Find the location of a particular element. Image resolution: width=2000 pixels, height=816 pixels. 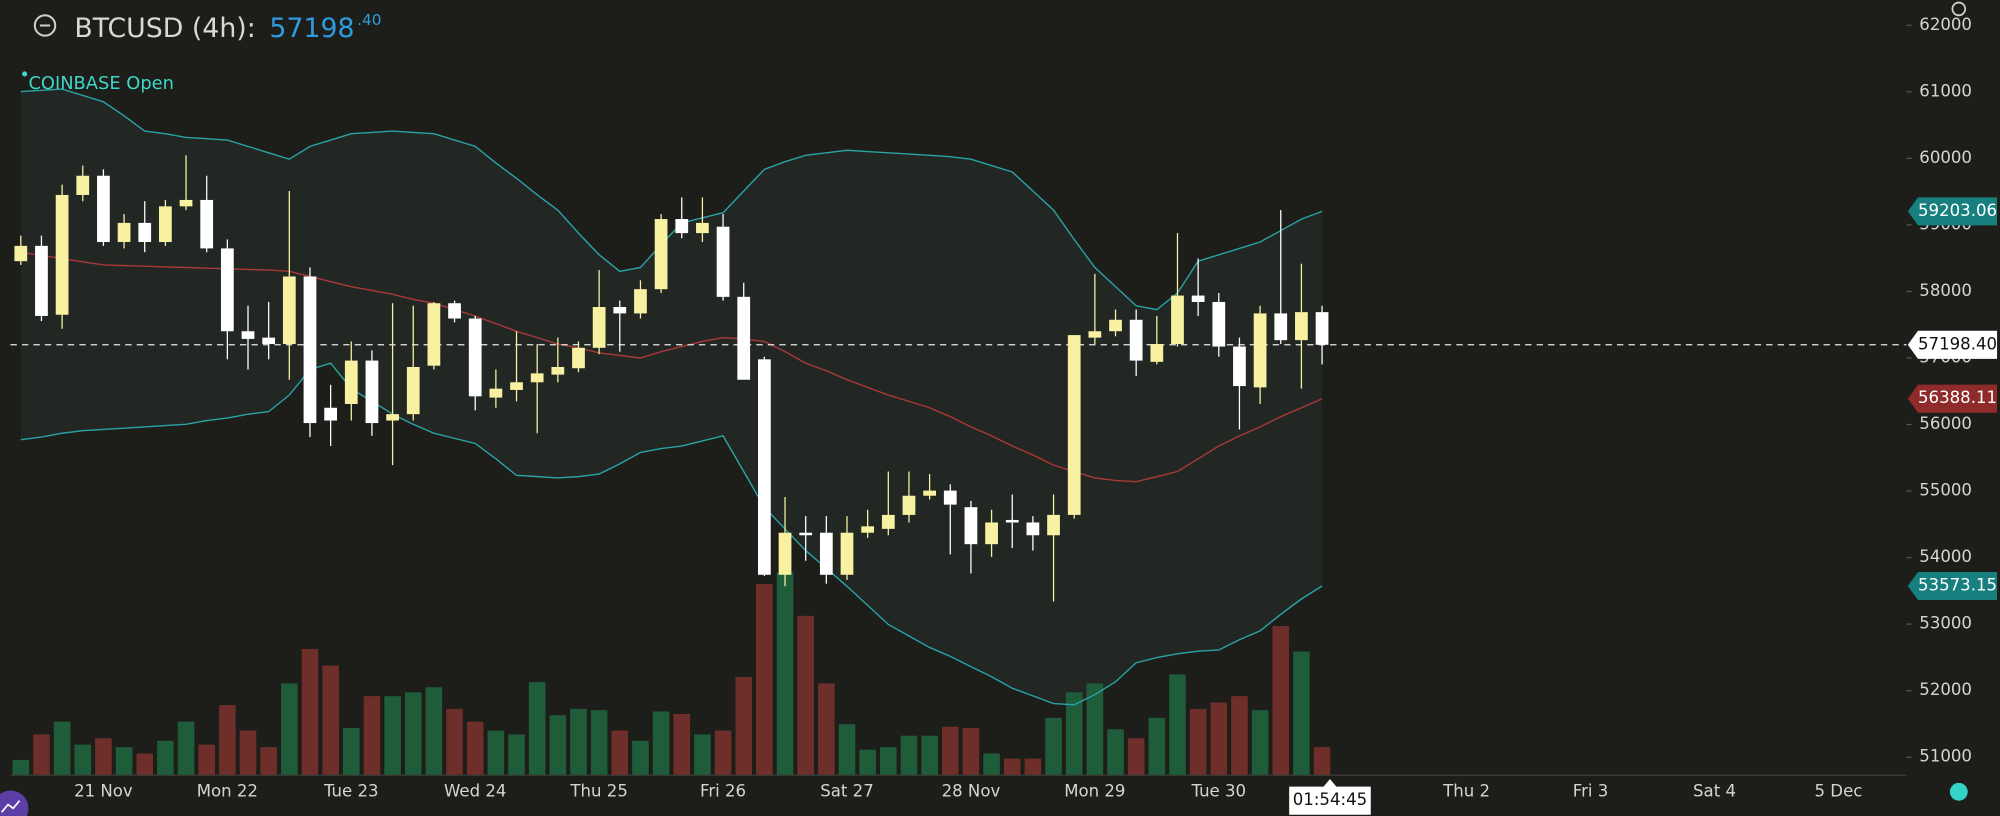

upper-band-tag is located at coordinates (1952, 211).